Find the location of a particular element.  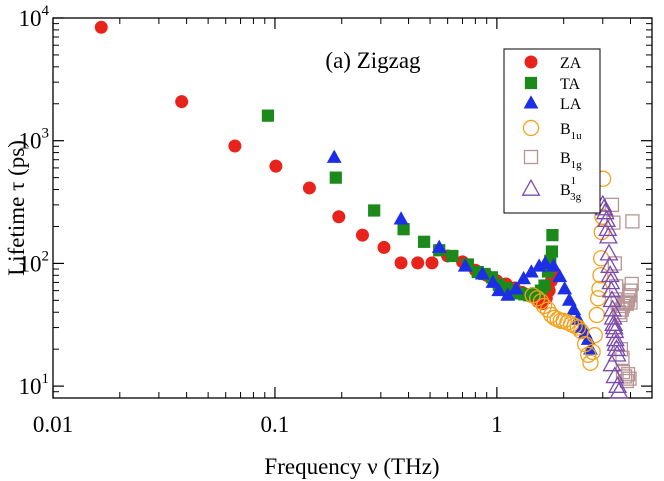

legend-entry: ZA is located at coordinates (553, 63).